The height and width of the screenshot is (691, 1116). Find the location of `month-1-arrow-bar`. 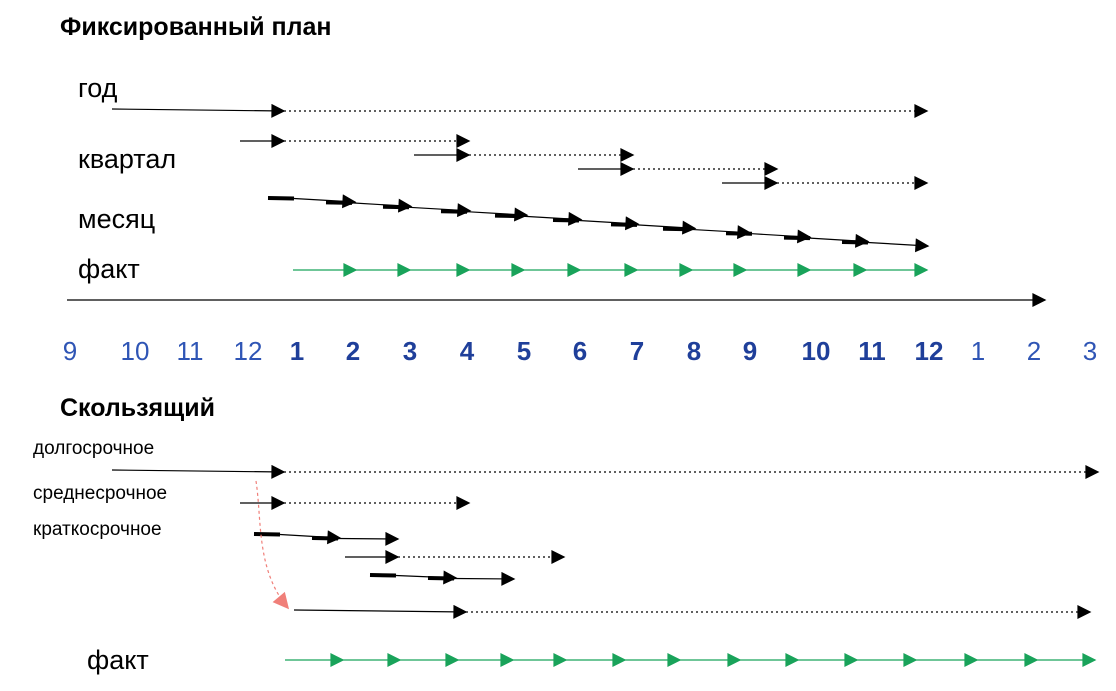

month-1-arrow-bar is located at coordinates (281, 198).